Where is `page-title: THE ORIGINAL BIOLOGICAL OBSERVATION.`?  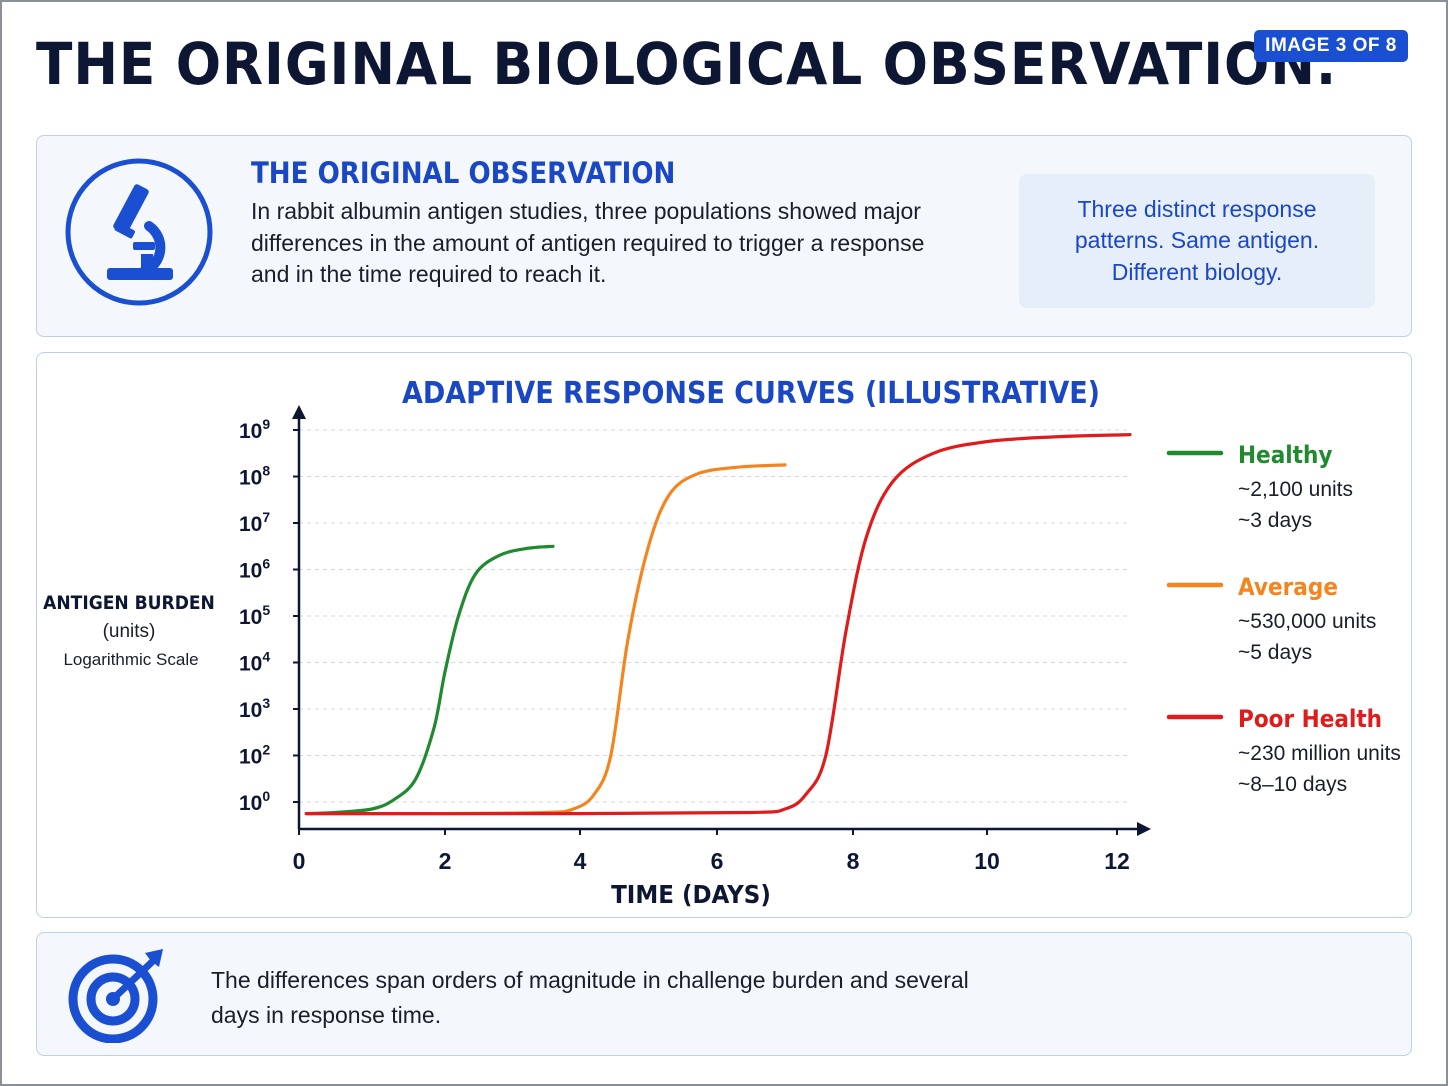
page-title: THE ORIGINAL BIOLOGICAL OBSERVATION. is located at coordinates (687, 64).